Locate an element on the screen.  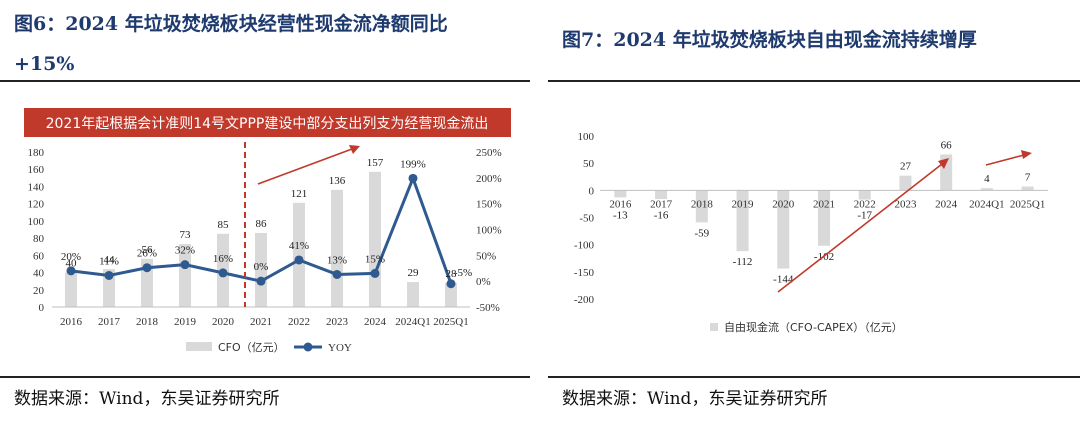
fcf-value-label: 27 is located at coordinates (906, 167).